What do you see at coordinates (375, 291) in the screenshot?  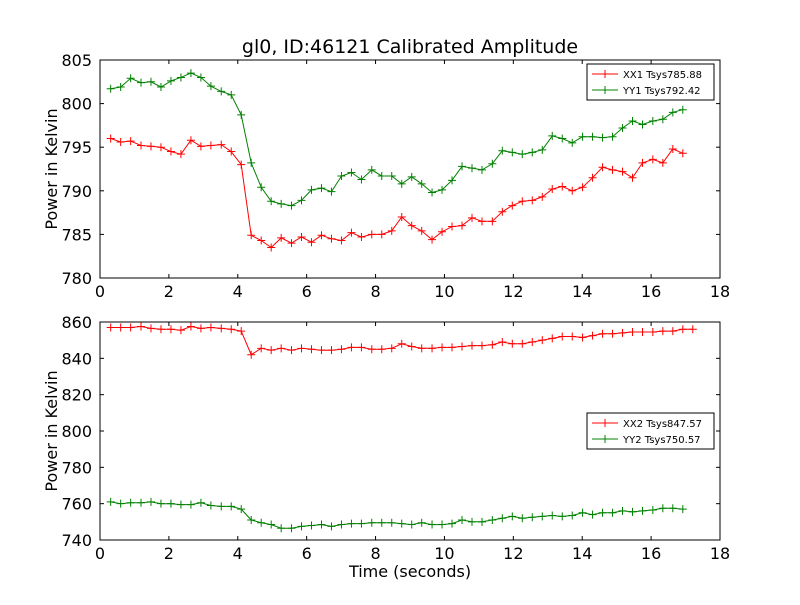 I see `x-tick-label: 8` at bounding box center [375, 291].